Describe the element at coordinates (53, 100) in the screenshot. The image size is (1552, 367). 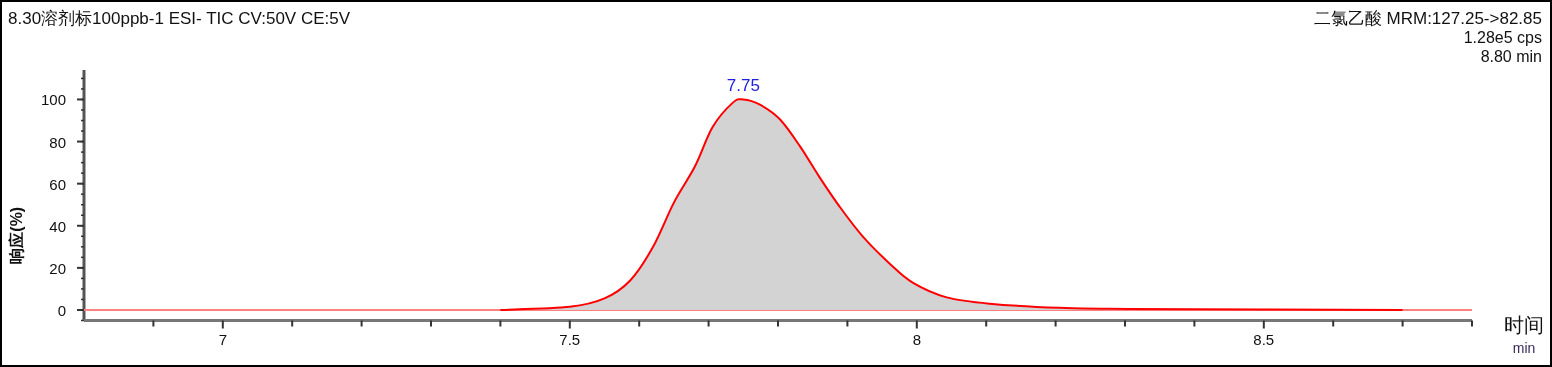
I see `y-tick-label: 100` at that location.